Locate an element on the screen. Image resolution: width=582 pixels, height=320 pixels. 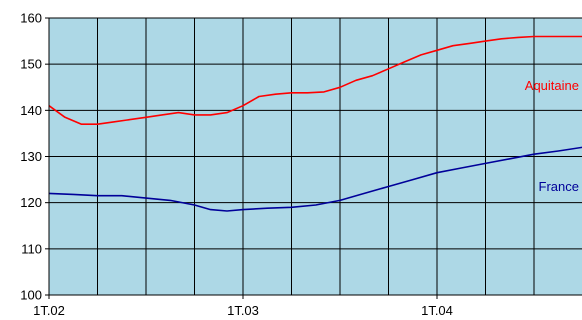
x-axis-tick-labels: 1T.02 1T.03 1T.04 is located at coordinates (243, 306).